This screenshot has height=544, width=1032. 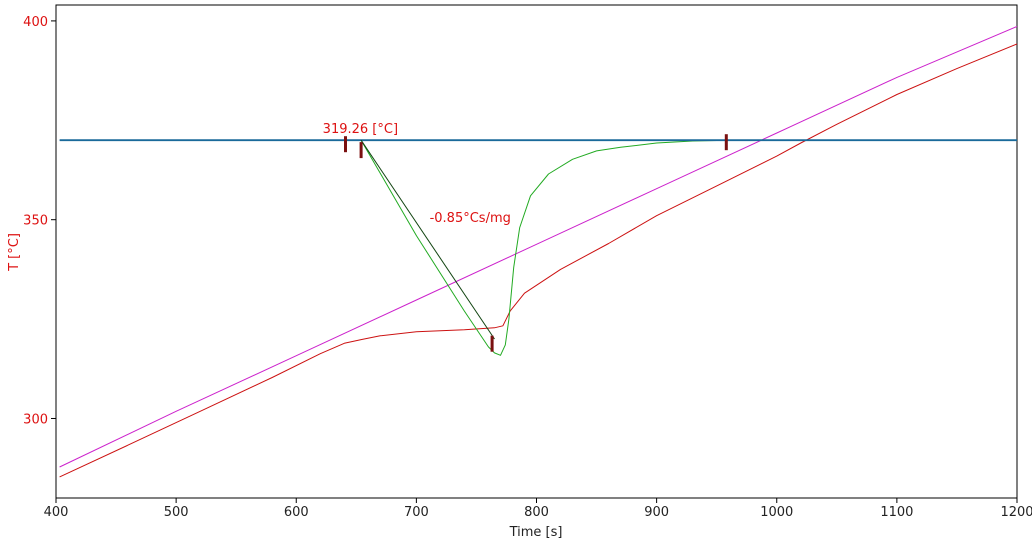 What do you see at coordinates (1016, 512) in the screenshot?
I see `x-tick-label: 1200` at bounding box center [1016, 512].